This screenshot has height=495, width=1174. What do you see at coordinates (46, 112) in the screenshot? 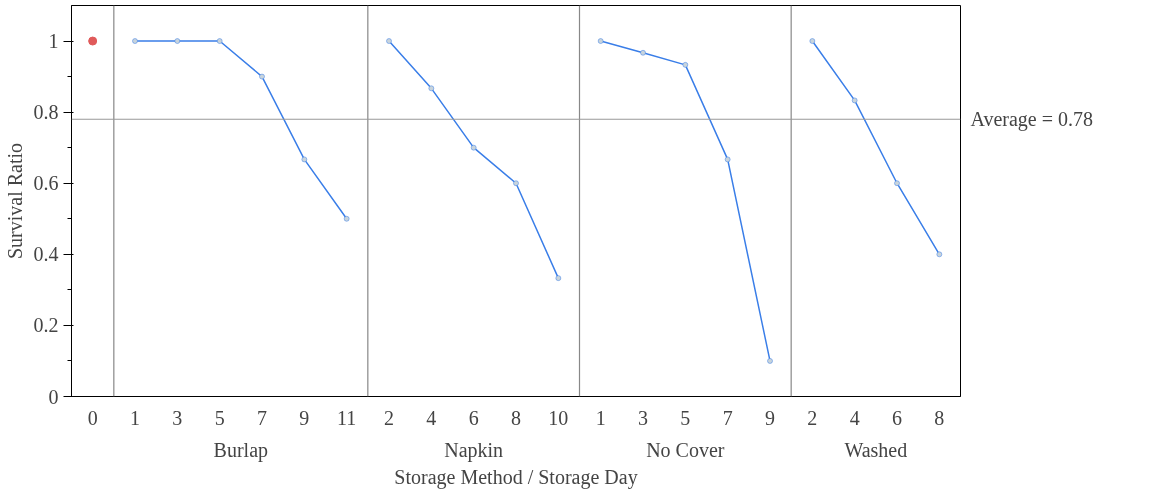
I see `y-tick-label: 0.8` at bounding box center [46, 112].